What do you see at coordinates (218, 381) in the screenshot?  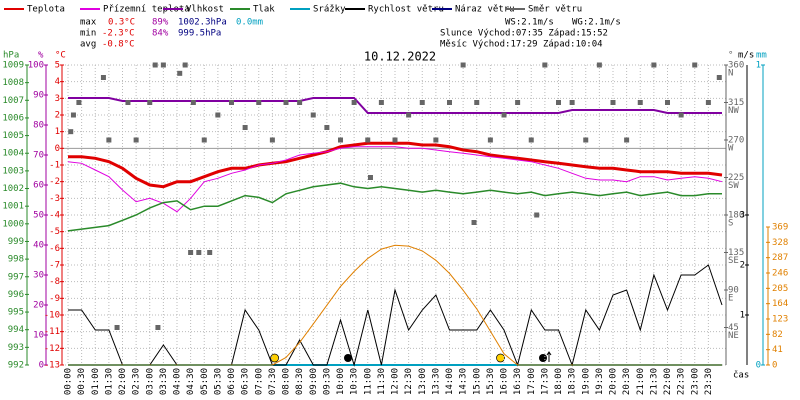 I see `x-tick-label: 05:30` at bounding box center [218, 381].